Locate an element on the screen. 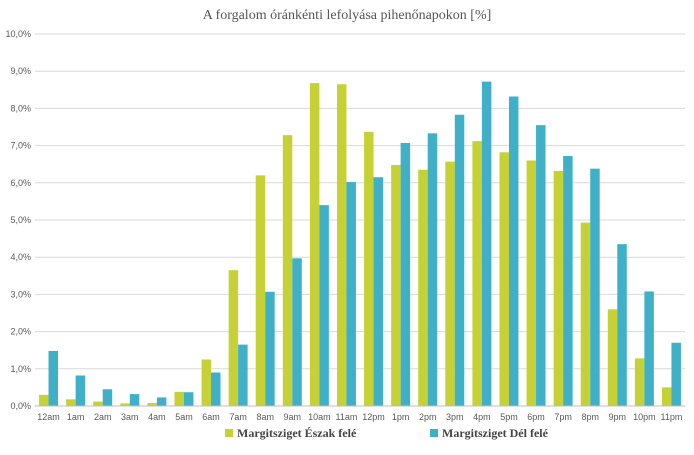  x-tick-label: 4am is located at coordinates (157, 417).